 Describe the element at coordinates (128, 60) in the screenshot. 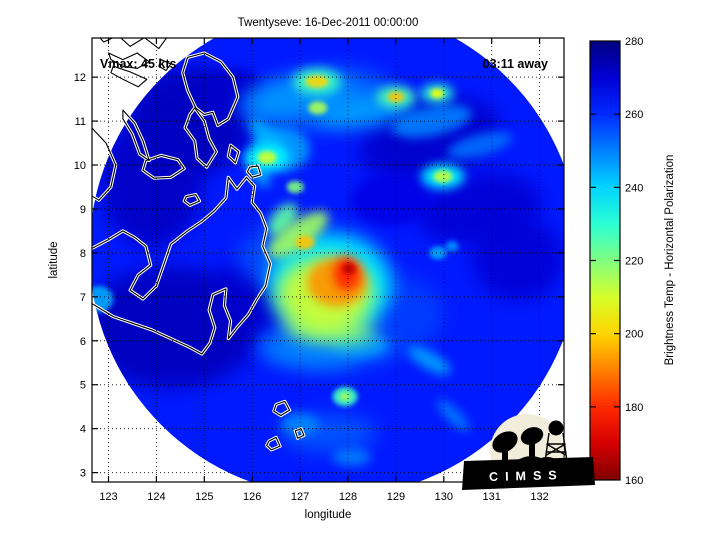

I see `coastline-ticao` at that location.